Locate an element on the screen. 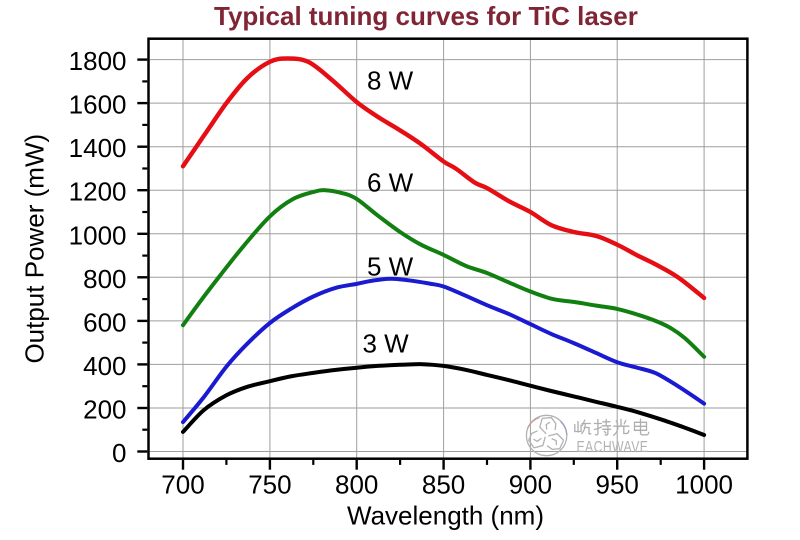 This screenshot has width=800, height=540. svg-text: 750 is located at coordinates (269, 485).